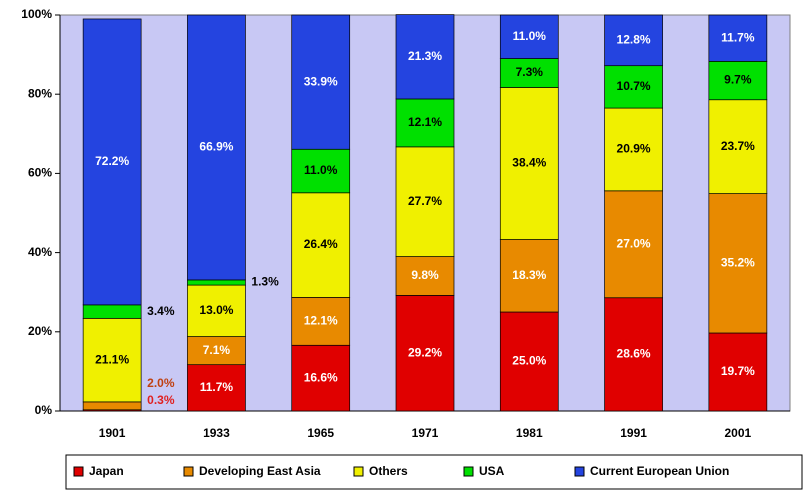 The height and width of the screenshot is (491, 805). I want to click on data-label: 16.6%, so click(321, 377).